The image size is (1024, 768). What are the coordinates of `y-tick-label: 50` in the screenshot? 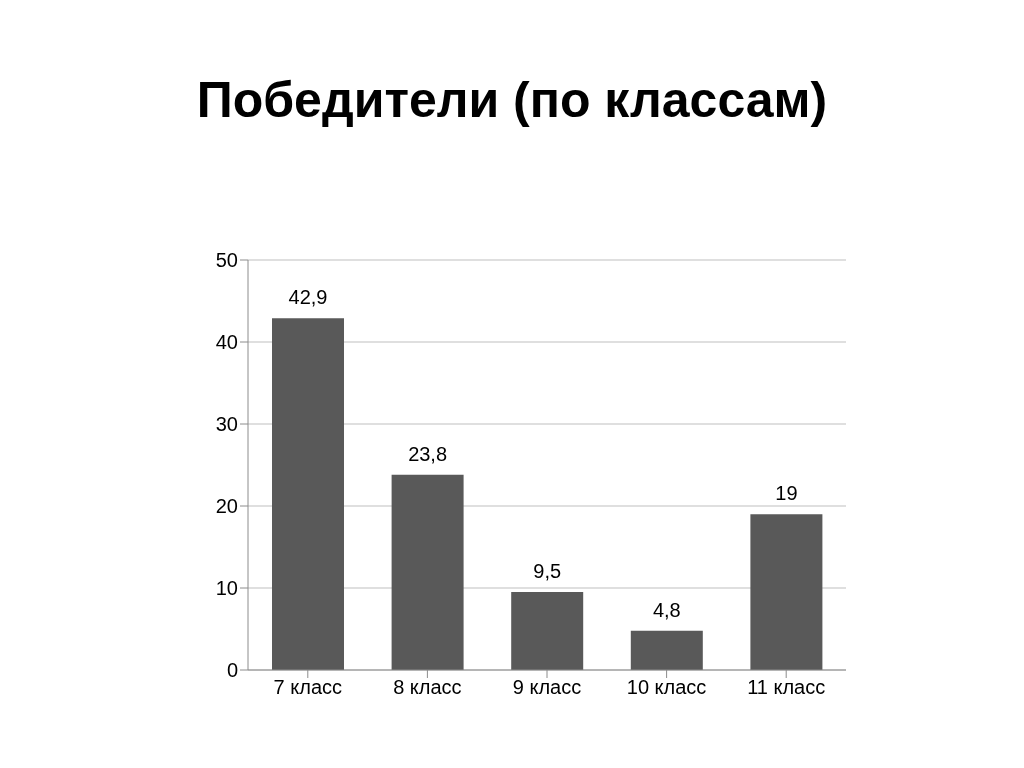 It's located at (226, 260).